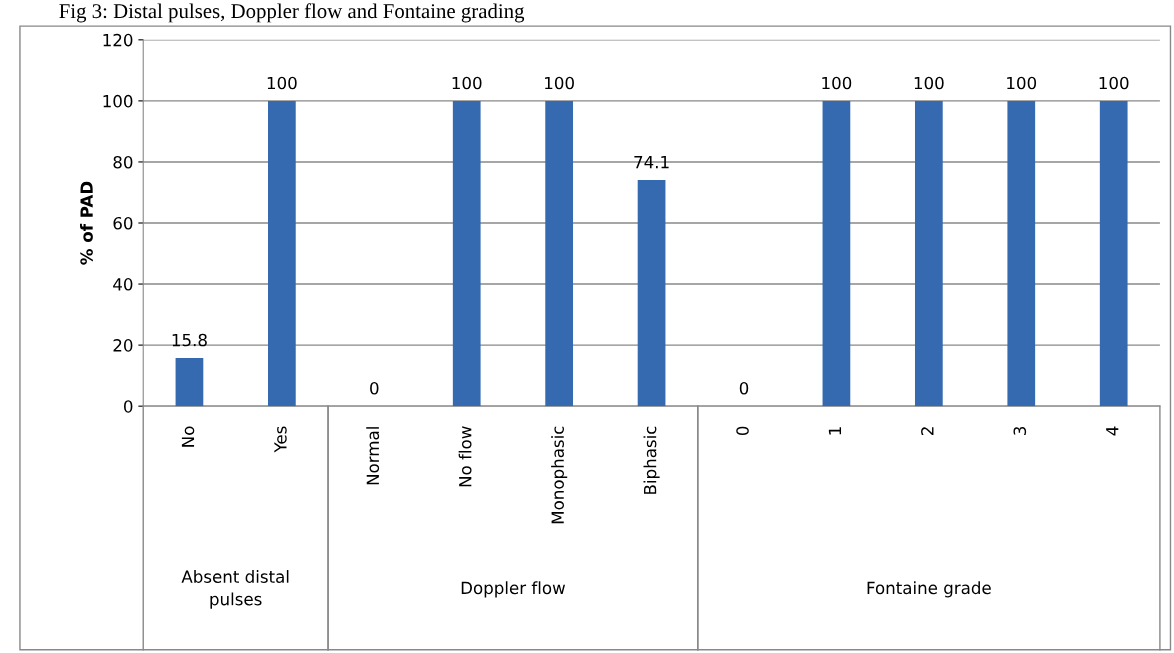 The width and height of the screenshot is (1174, 653). I want to click on text: Fontaine grade, so click(929, 589).